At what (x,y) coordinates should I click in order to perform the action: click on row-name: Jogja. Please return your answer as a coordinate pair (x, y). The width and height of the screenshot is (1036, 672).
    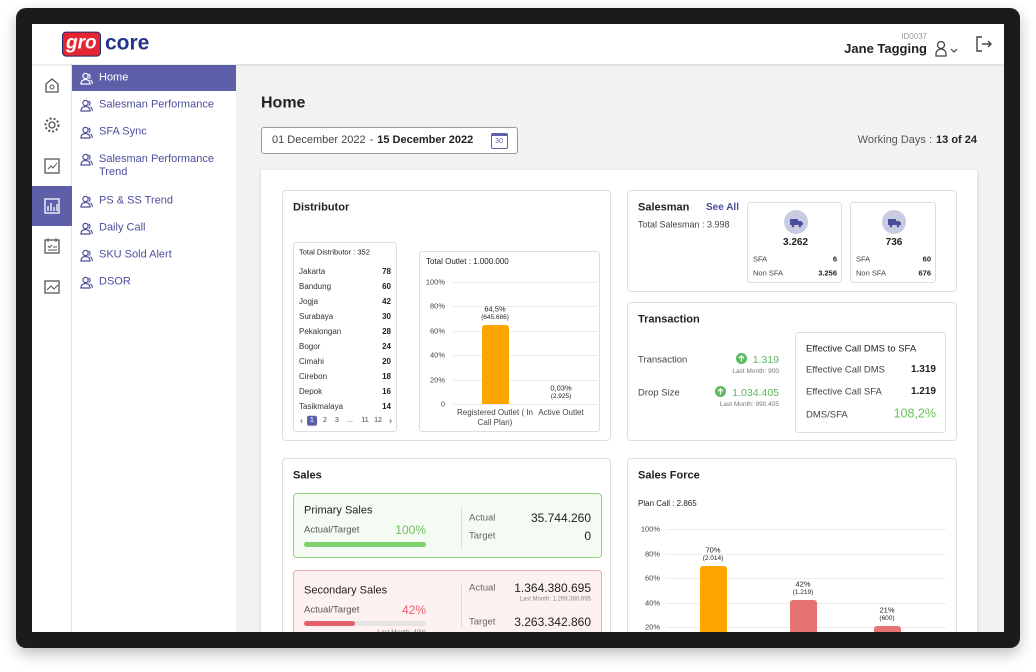
    Looking at the image, I should click on (309, 302).